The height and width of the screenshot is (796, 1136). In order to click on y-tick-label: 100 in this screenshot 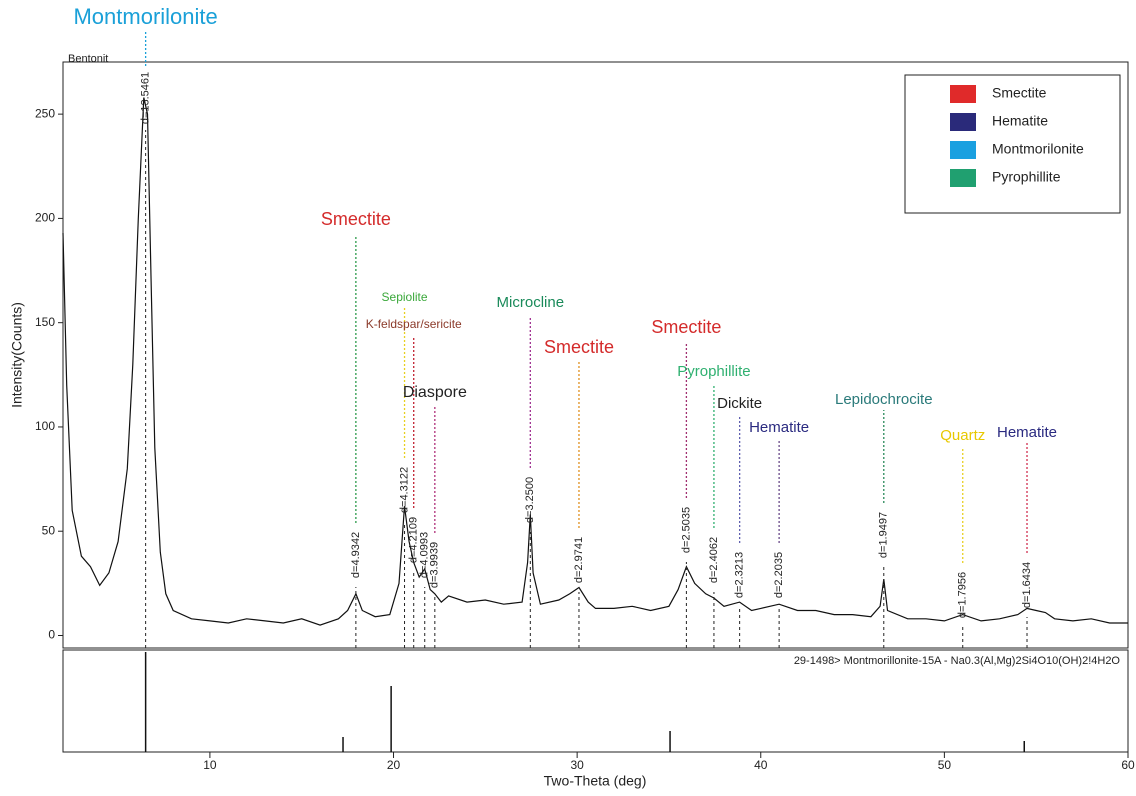, I will do `click(45, 426)`.